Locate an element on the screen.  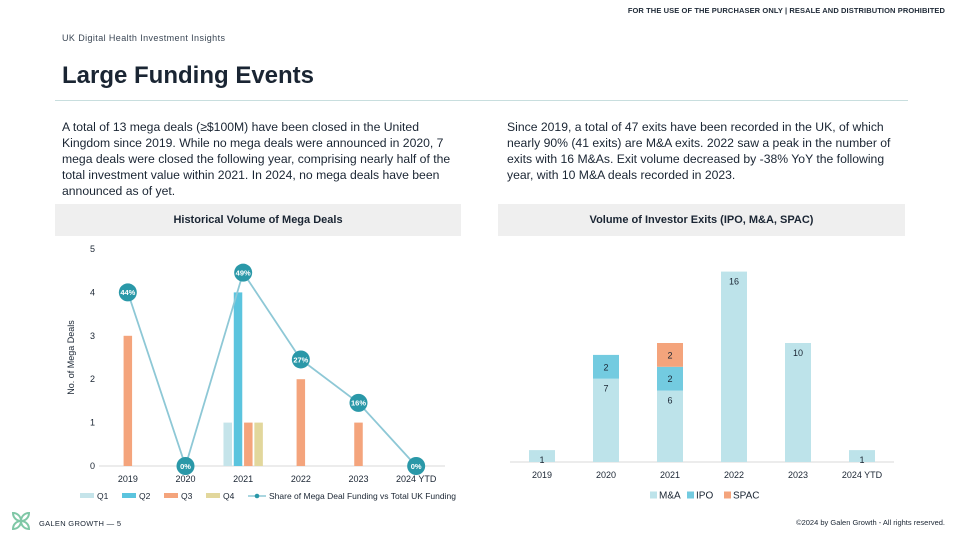
bar-q3-2021 is located at coordinates (248, 444).